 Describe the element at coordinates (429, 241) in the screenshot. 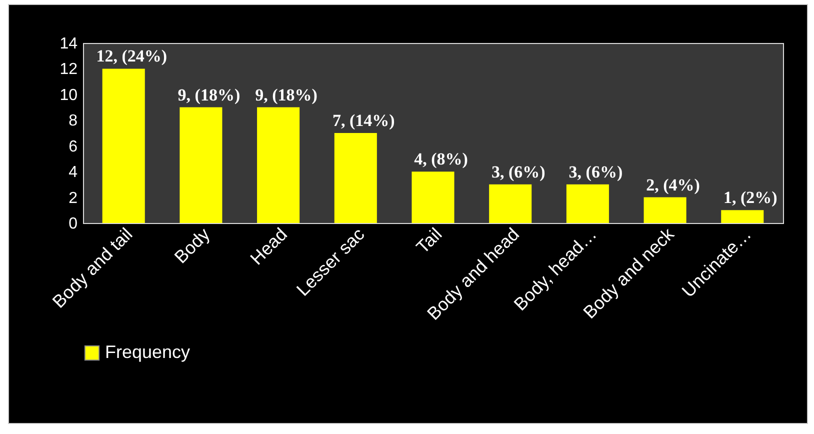

I see `x-tick-label: Tail` at that location.